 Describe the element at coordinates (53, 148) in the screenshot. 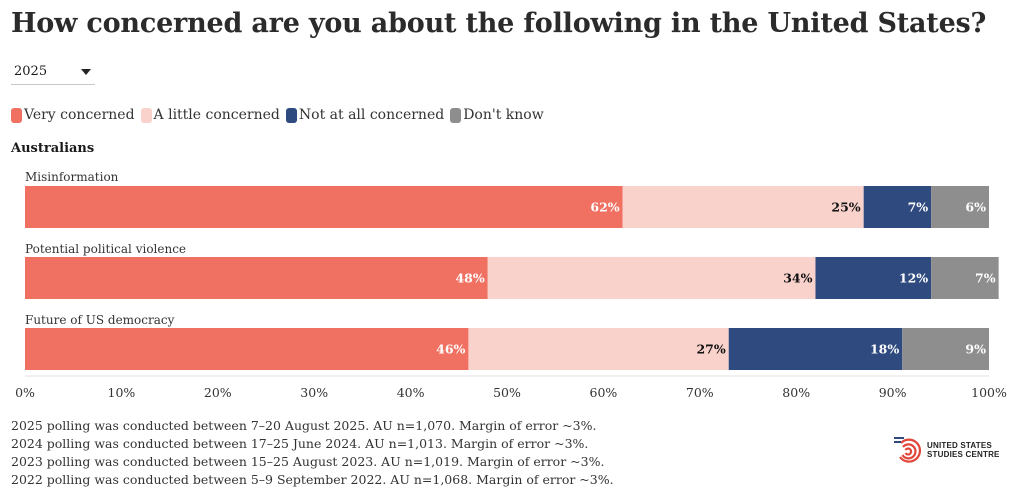

I see `group-label: Australians` at that location.